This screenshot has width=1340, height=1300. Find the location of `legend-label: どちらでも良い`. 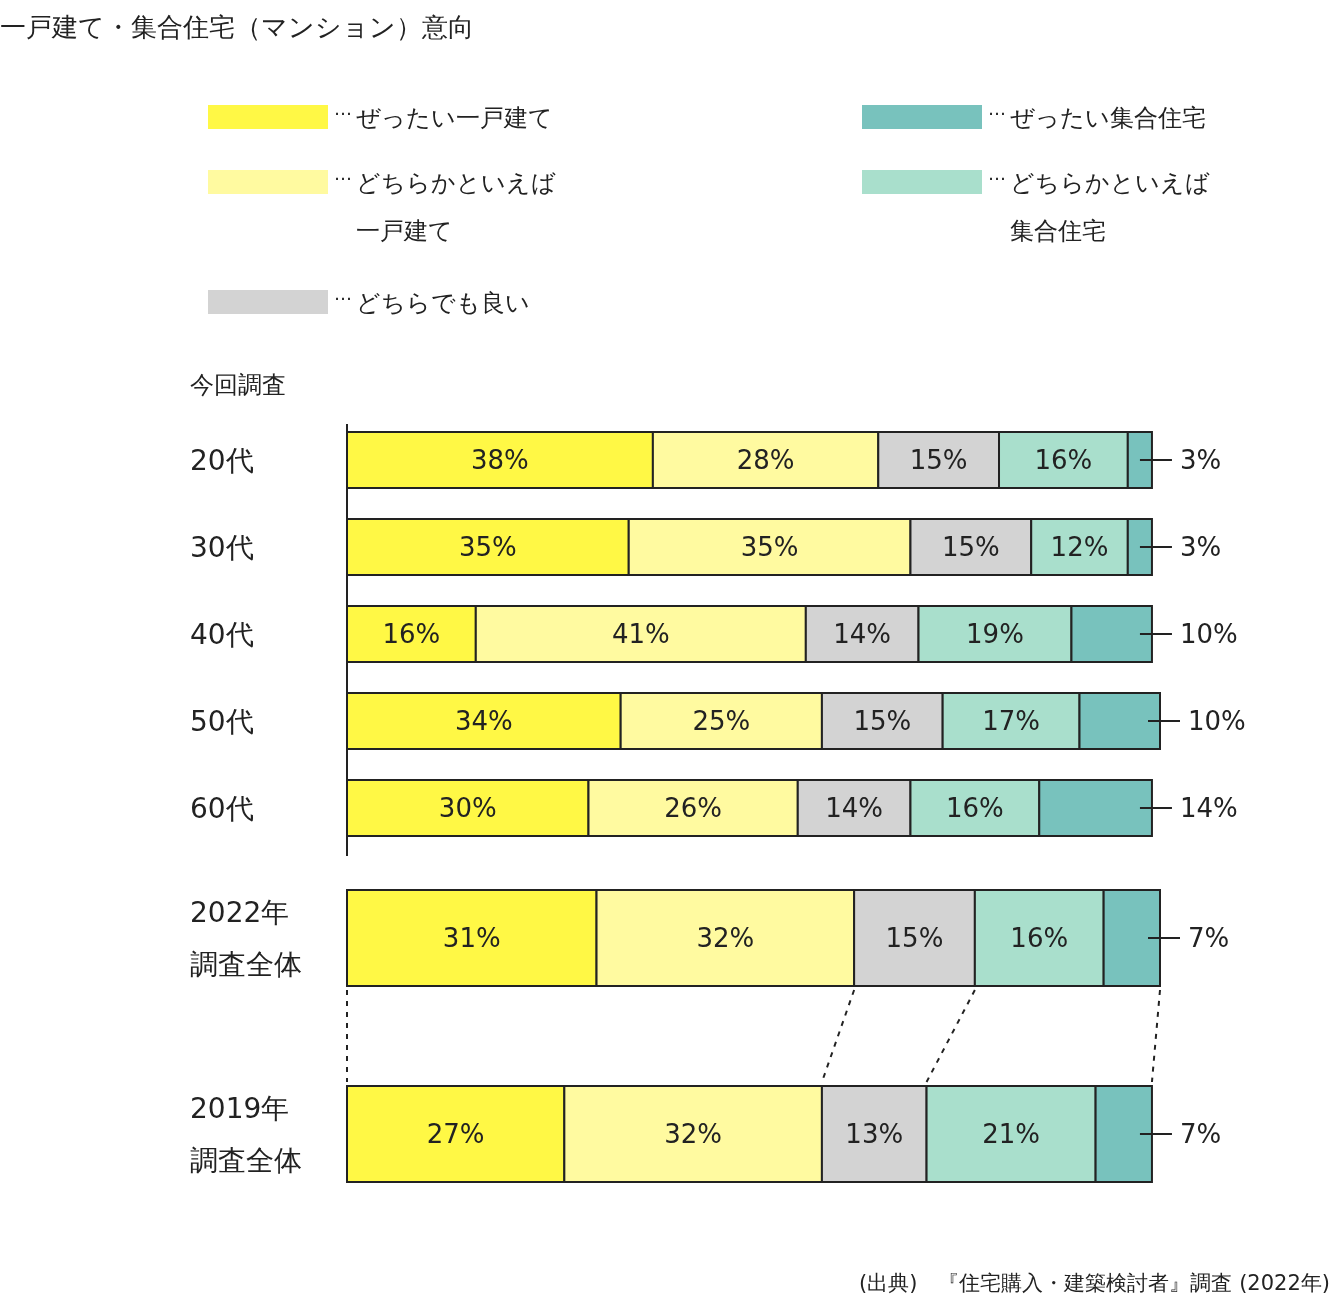

legend-label: どちらでも良い is located at coordinates (443, 303).